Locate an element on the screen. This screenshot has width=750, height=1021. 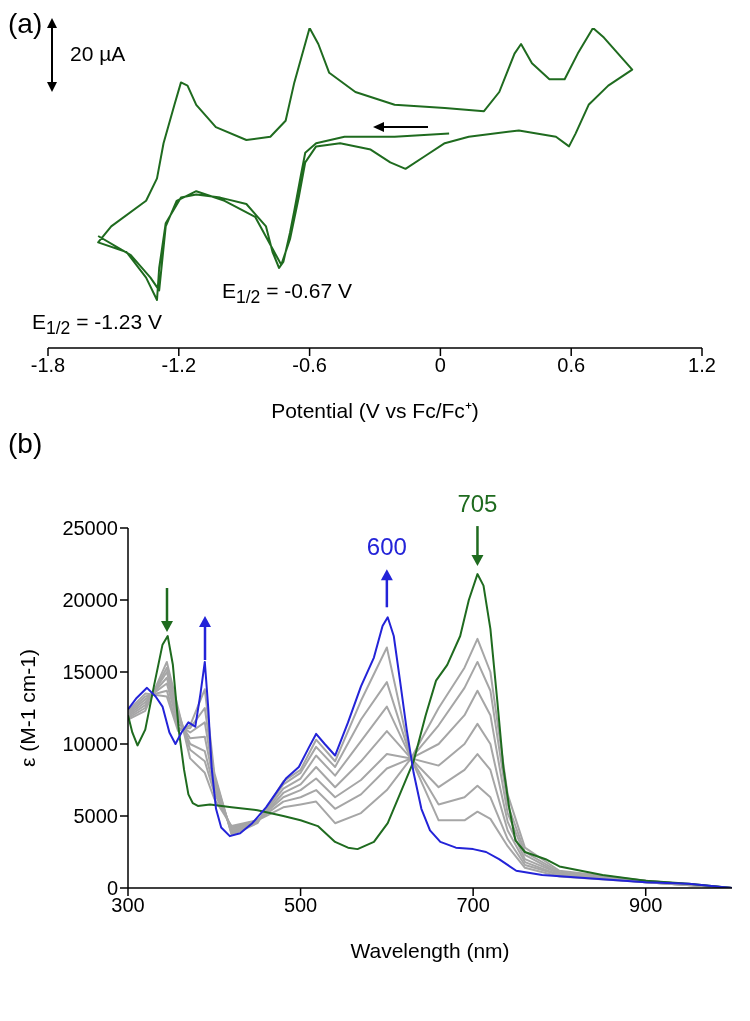
x-tick-label: -1.2 is located at coordinates (179, 365).